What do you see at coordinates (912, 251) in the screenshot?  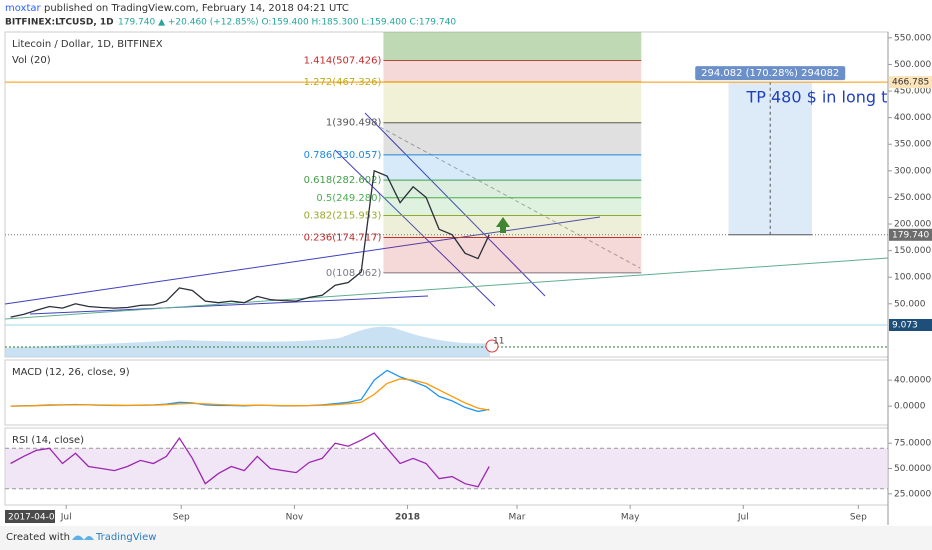 I see `y-tick-label: 150.000` at bounding box center [912, 251].